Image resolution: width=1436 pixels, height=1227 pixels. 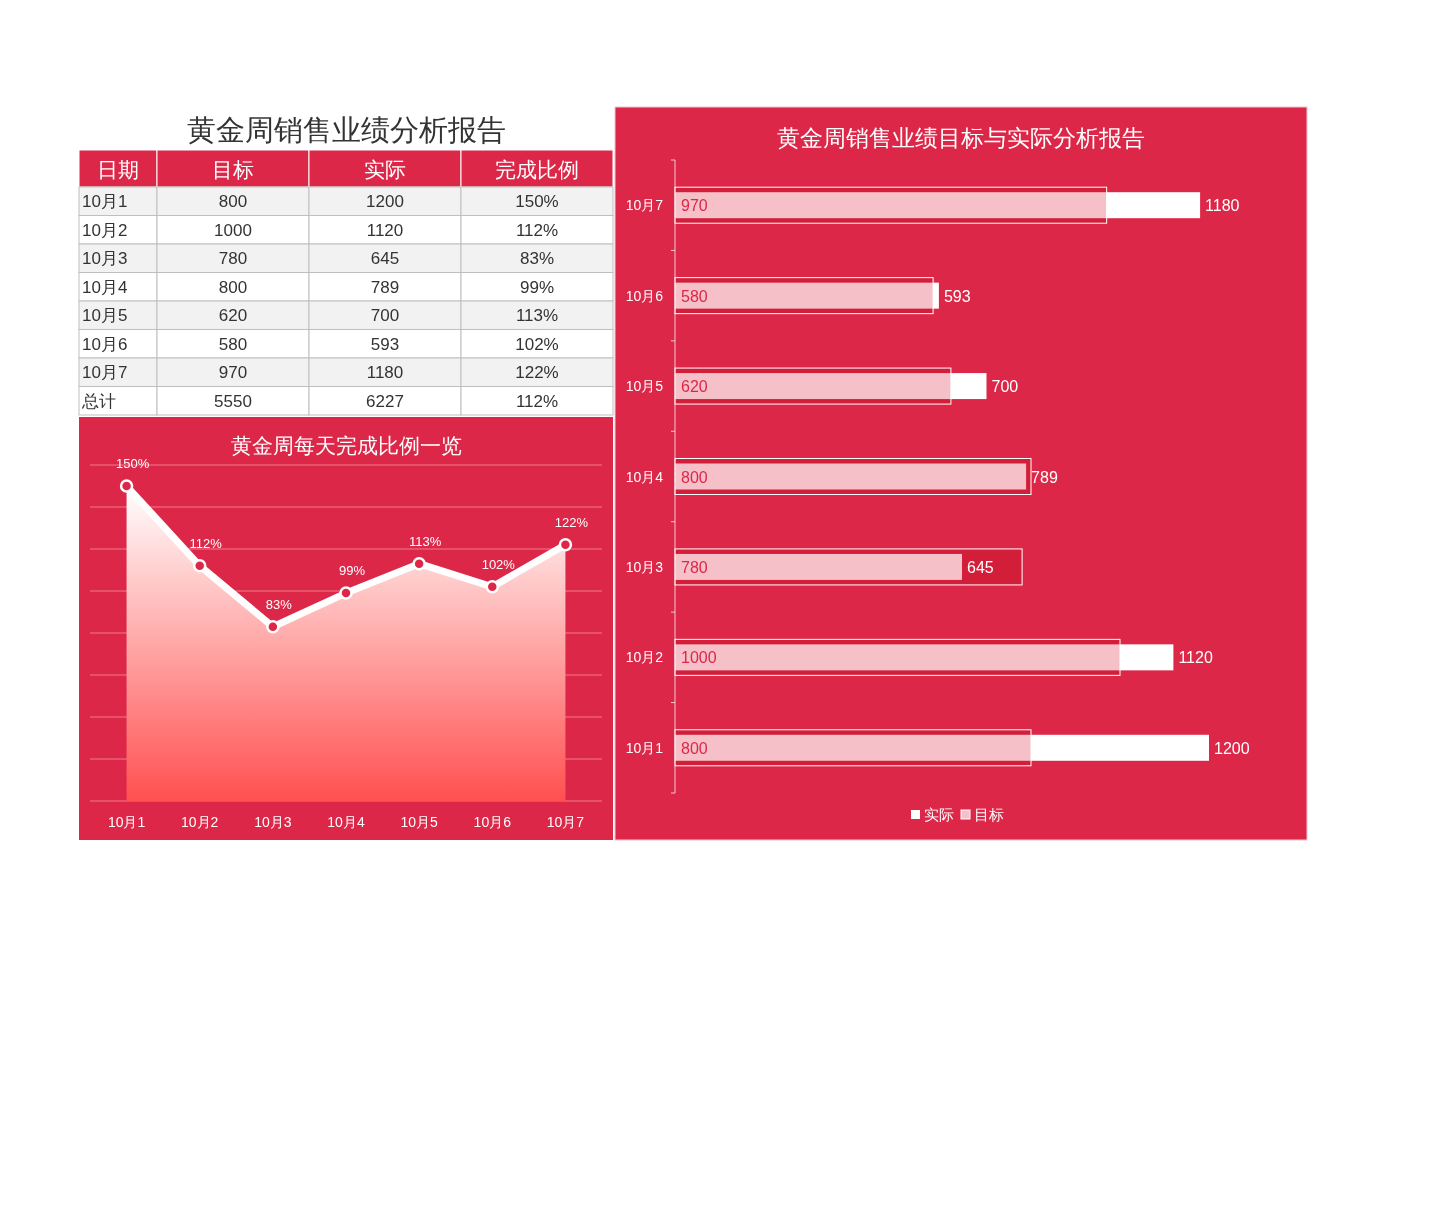 What do you see at coordinates (644, 386) in the screenshot?
I see `y-tick-label: 10月5` at bounding box center [644, 386].